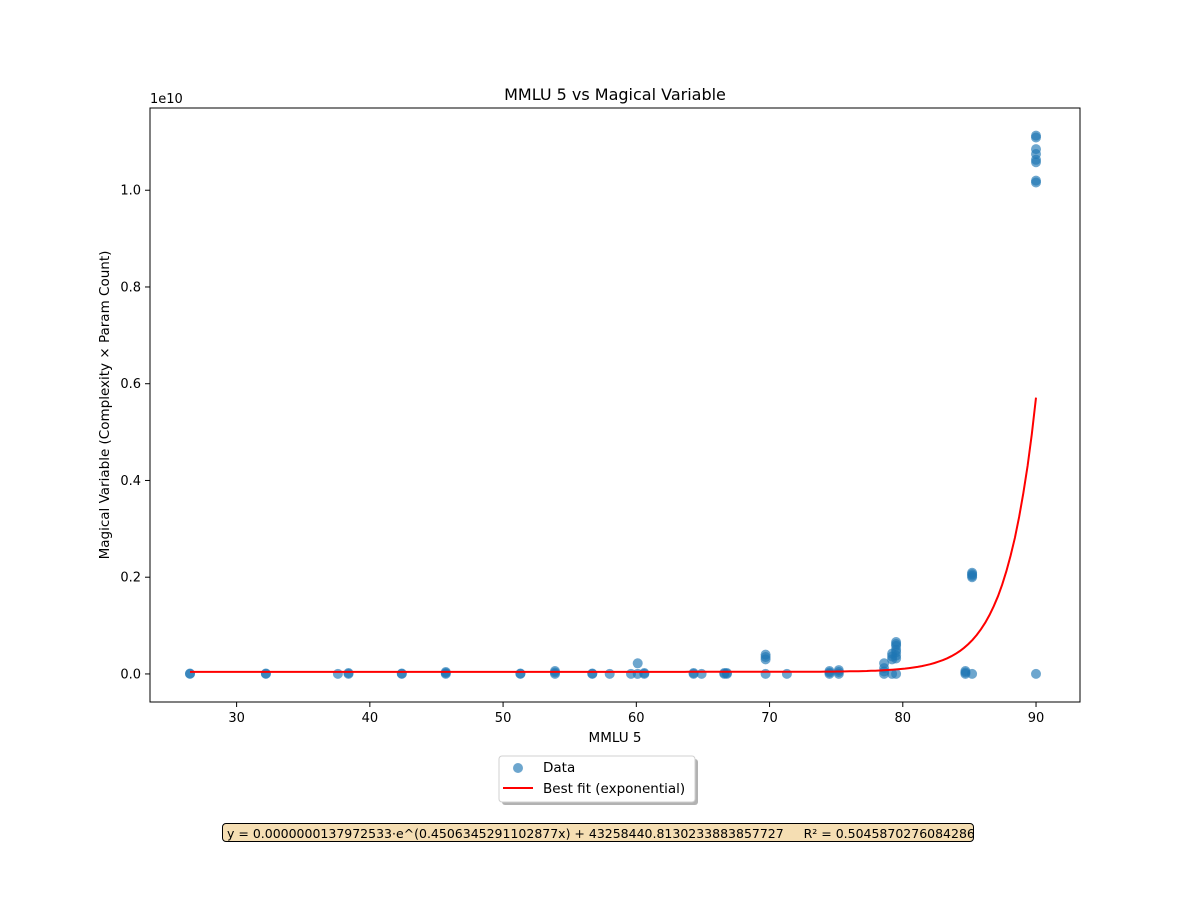 This screenshot has height=900, width=1200. Describe the element at coordinates (615, 94) in the screenshot. I see `chart-title: MMLU 5 vs Magical Variable` at that location.